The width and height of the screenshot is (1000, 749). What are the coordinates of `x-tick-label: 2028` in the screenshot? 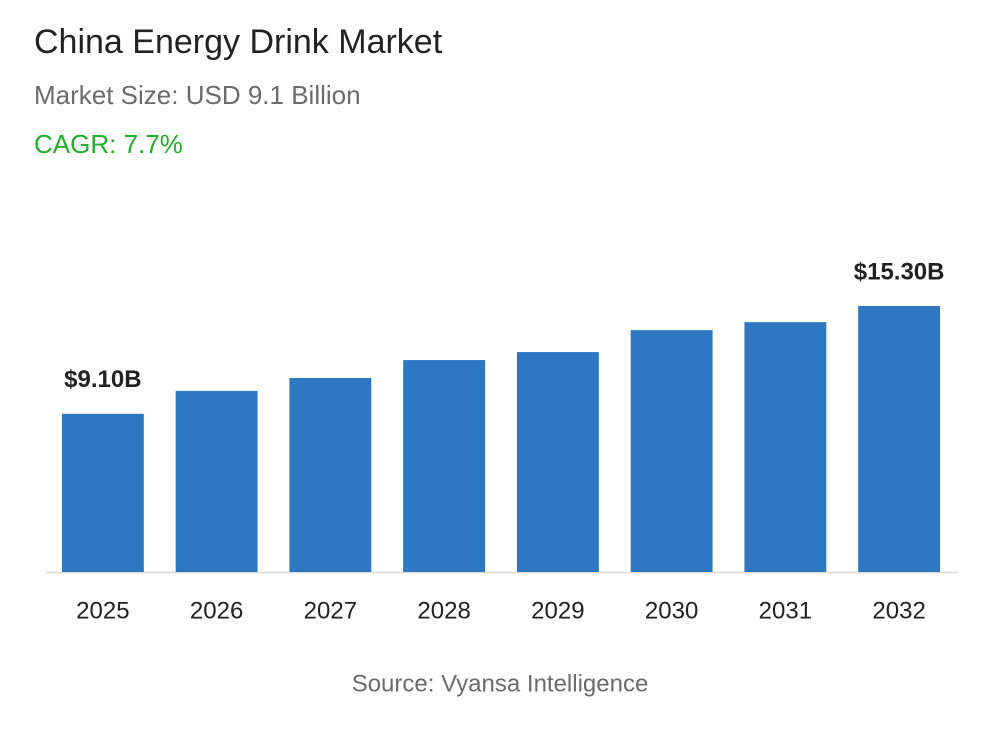 It's located at (443, 610).